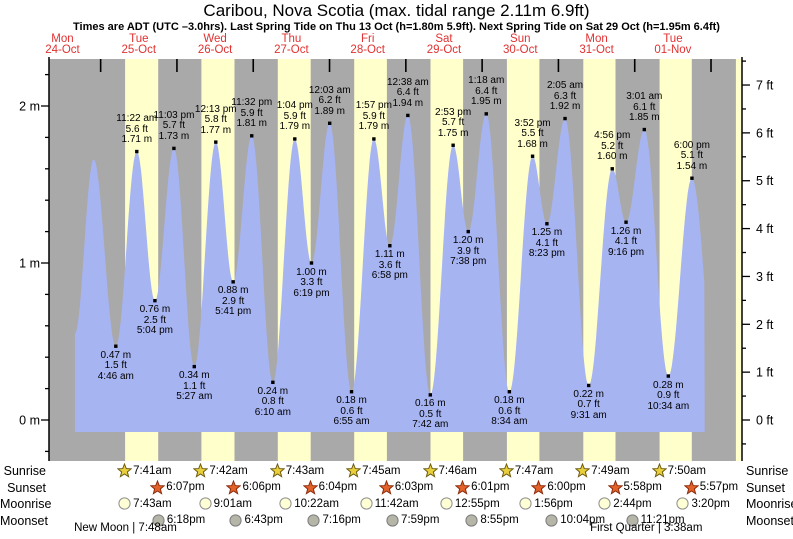  I want to click on tide-label-line: 11:03 pm, so click(174, 115).